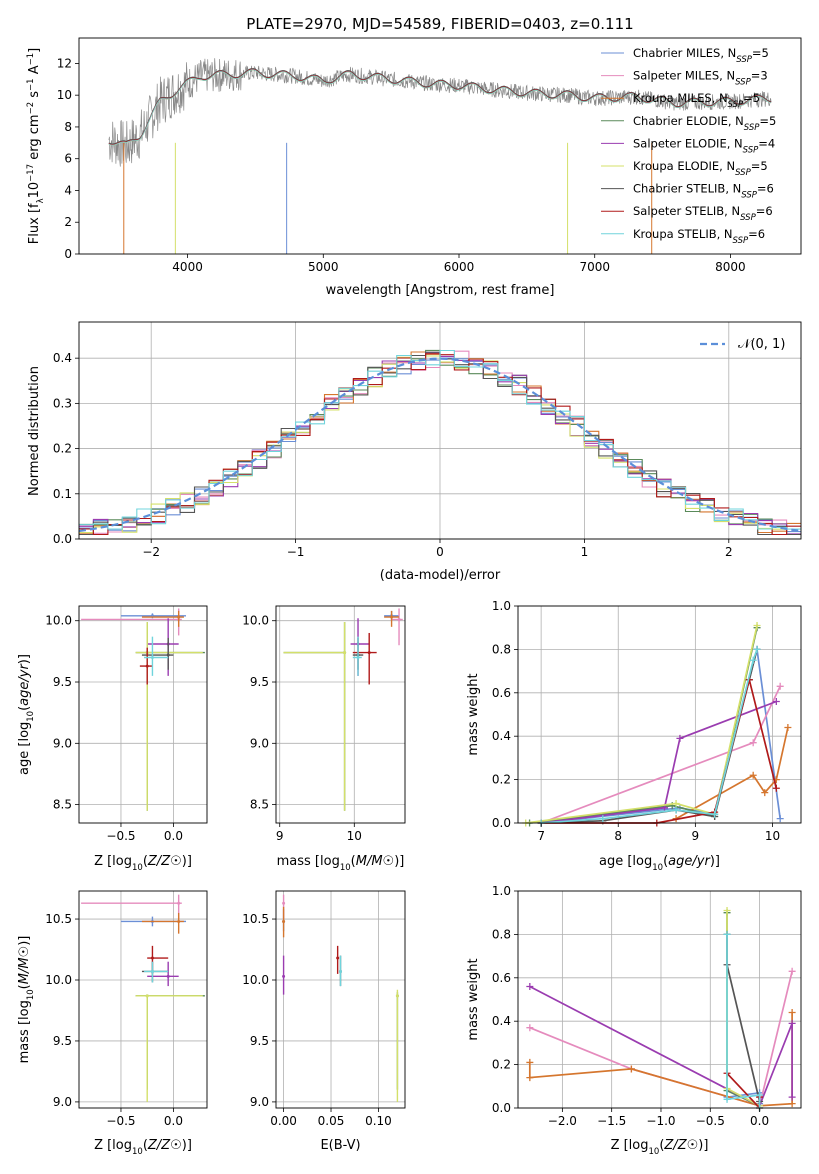 Image resolution: width=819 pixels, height=1174 pixels. Describe the element at coordinates (62, 494) in the screenshot. I see `y-tick-label: 0.1` at that location.